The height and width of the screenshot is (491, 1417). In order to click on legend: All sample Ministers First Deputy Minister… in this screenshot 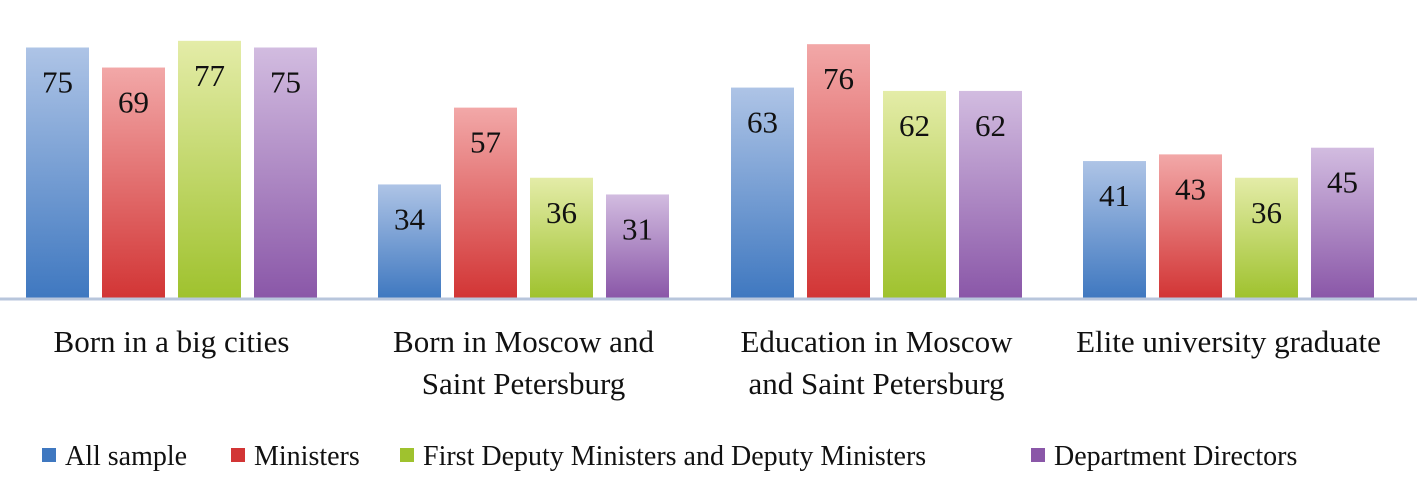, I will do `click(669, 456)`.